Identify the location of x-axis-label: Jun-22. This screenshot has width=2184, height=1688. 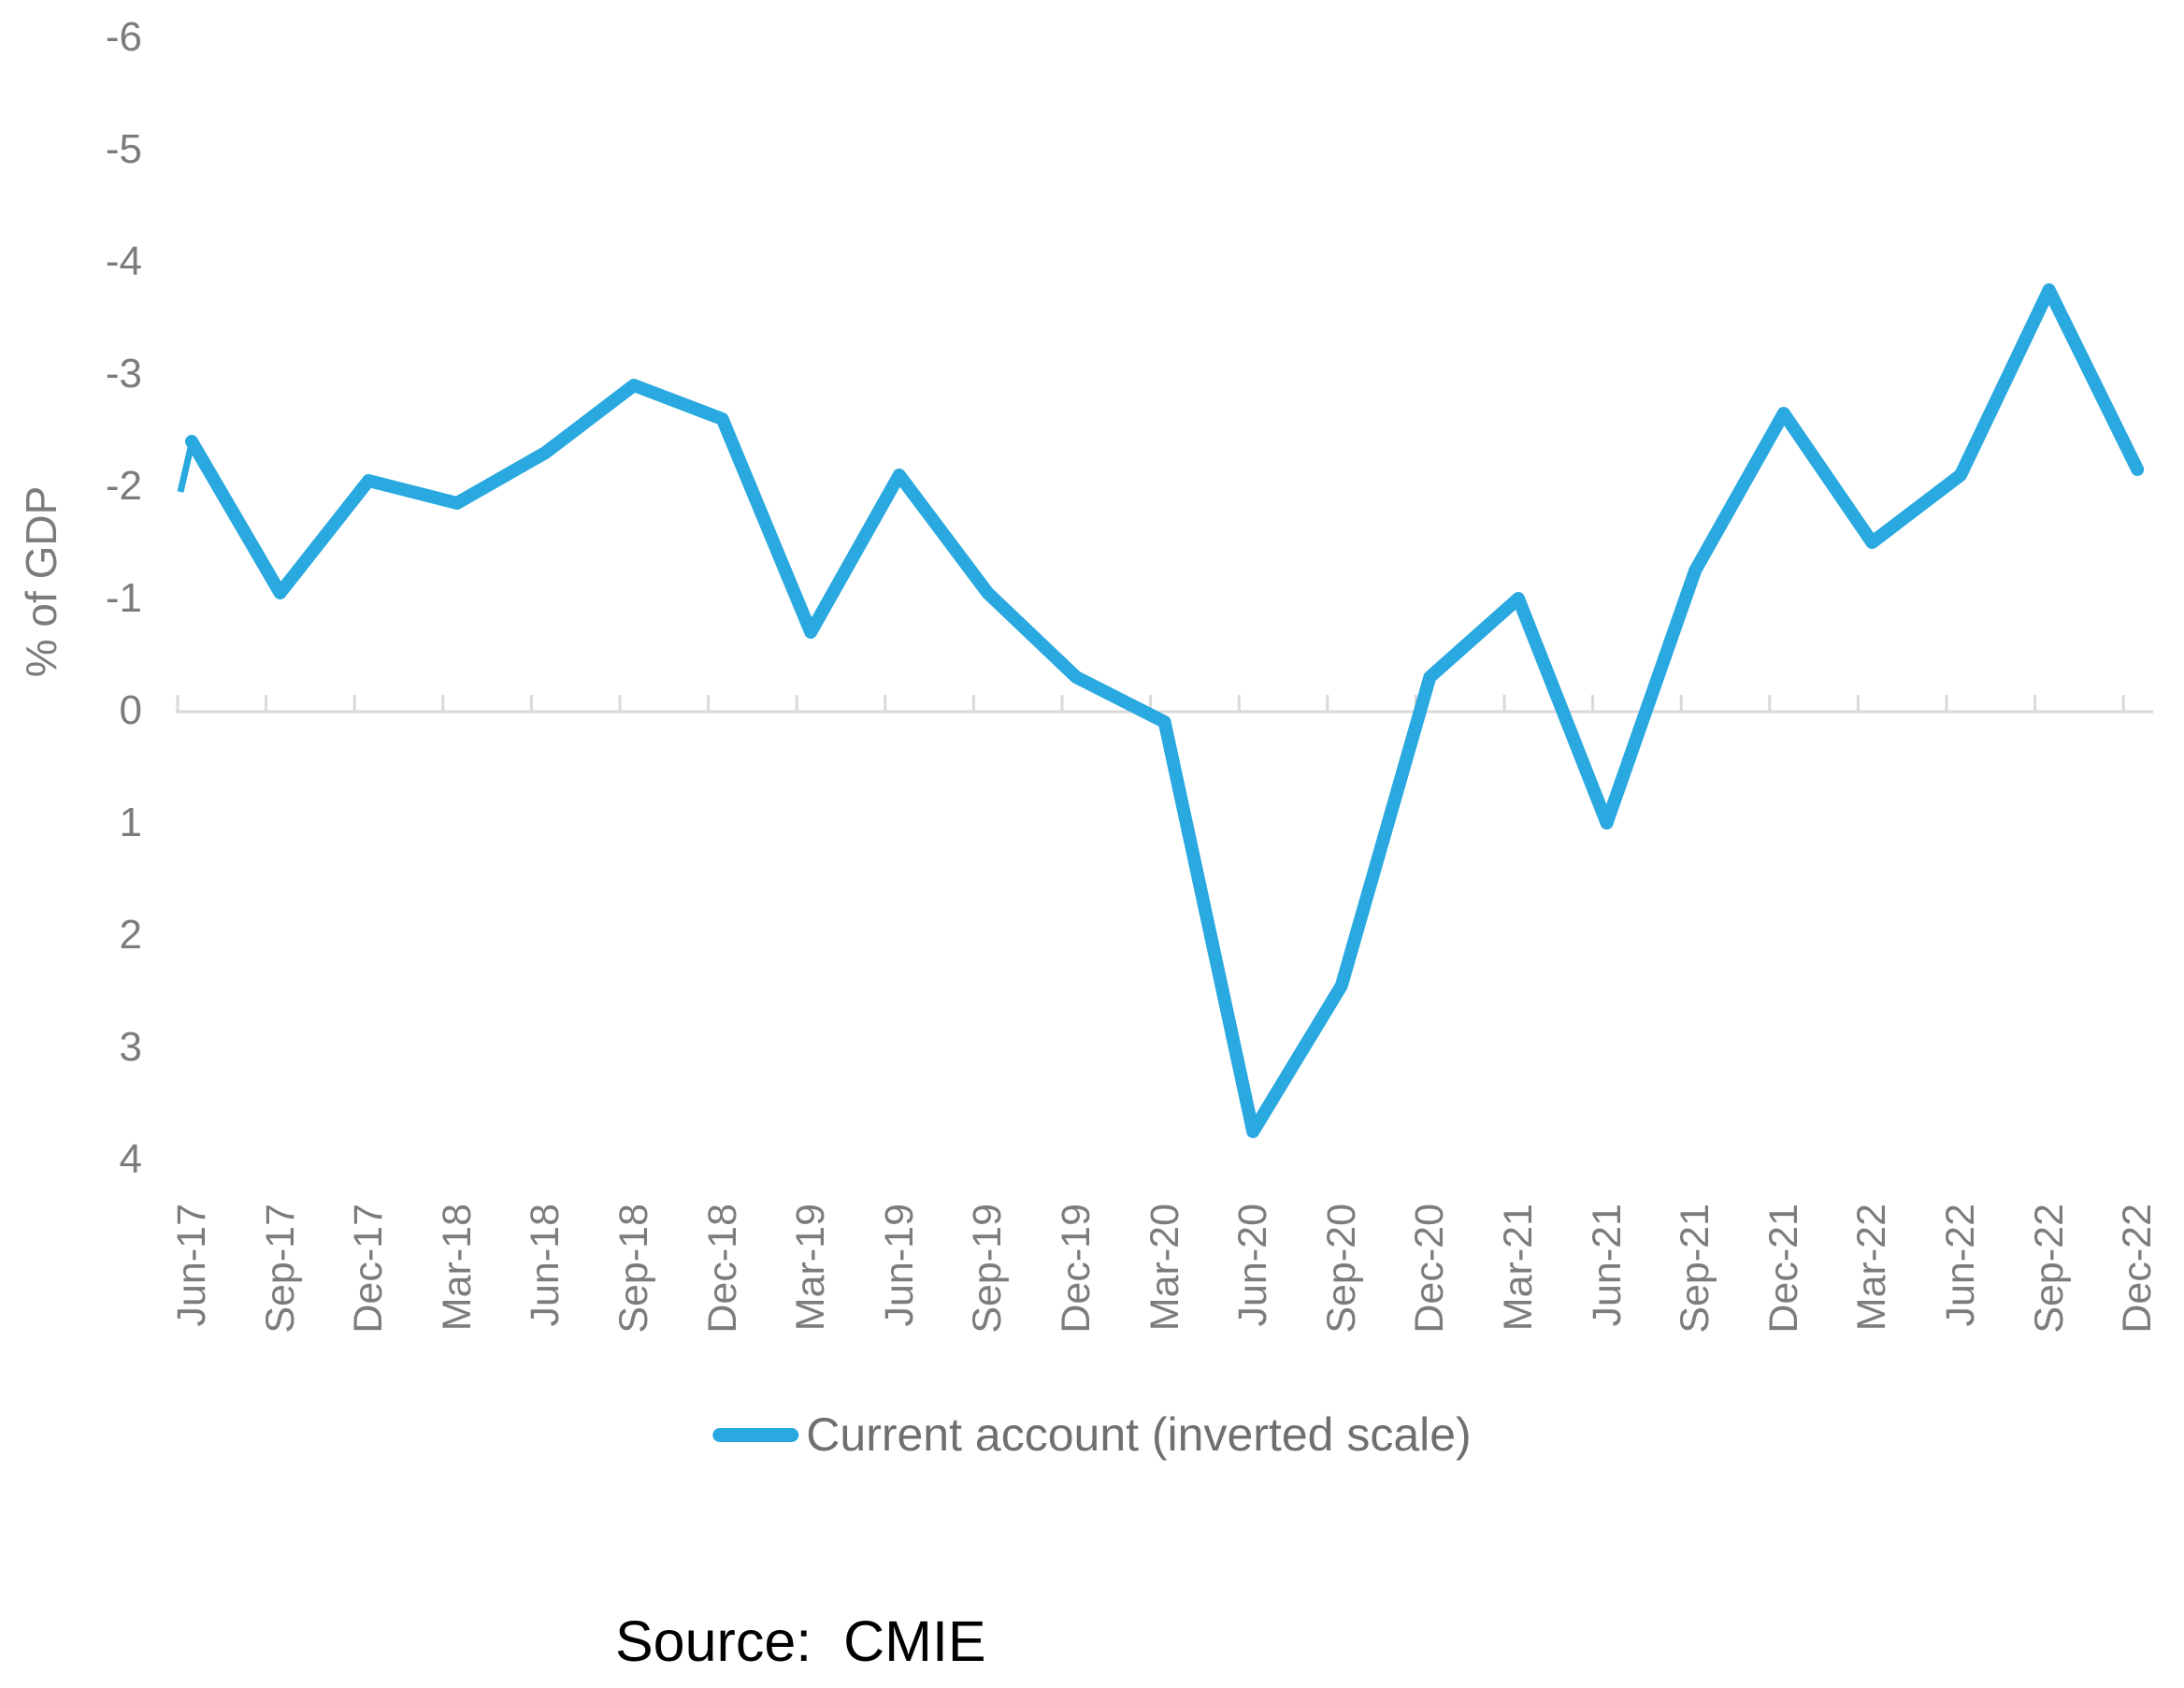
(1960, 1265).